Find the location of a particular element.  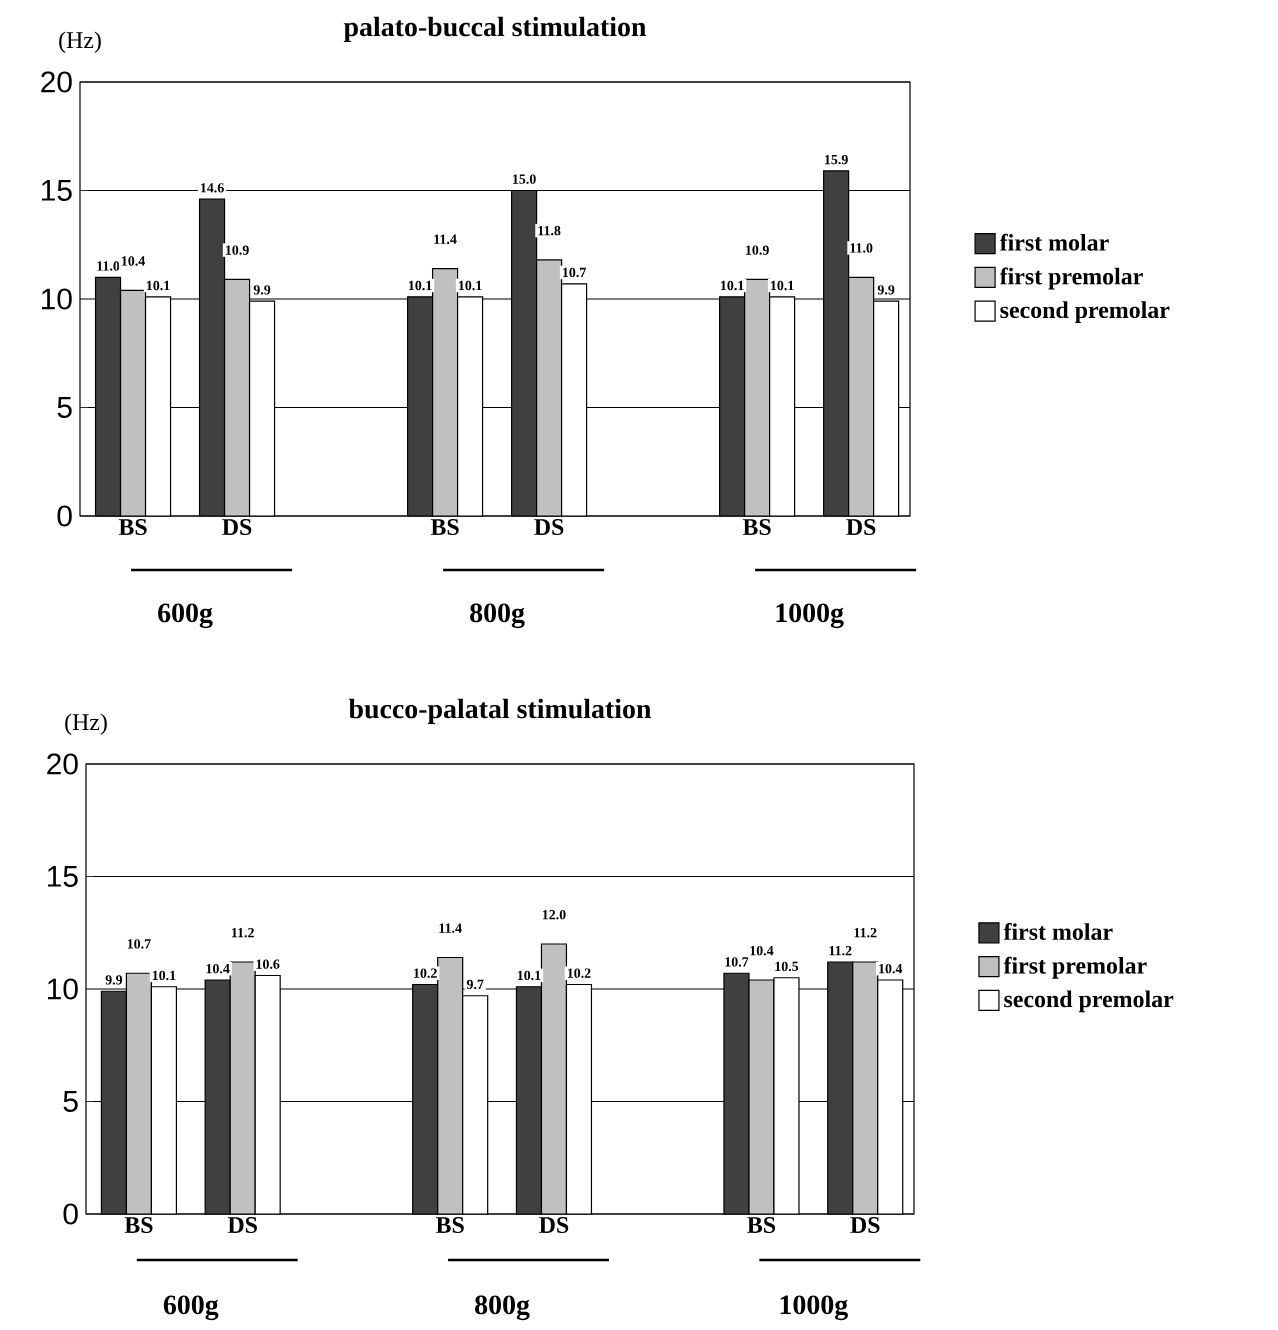

chart-title: bucco-palatal stimulation is located at coordinates (500, 711).